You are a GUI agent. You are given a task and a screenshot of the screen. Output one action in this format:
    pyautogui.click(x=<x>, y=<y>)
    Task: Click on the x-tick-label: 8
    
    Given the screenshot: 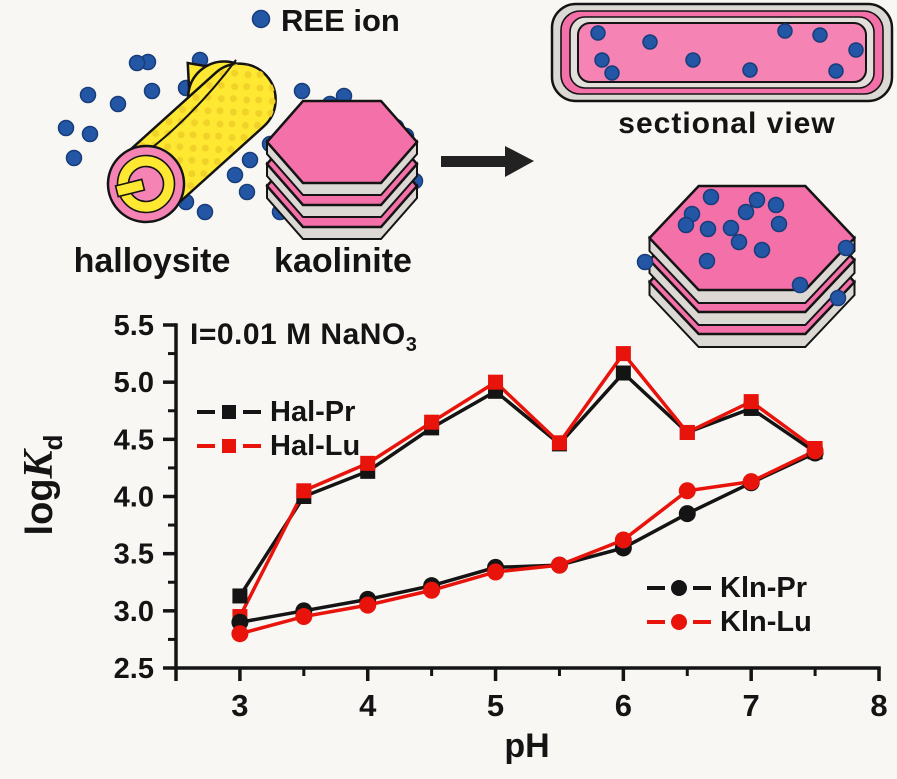 What is the action you would take?
    pyautogui.click(x=878, y=705)
    